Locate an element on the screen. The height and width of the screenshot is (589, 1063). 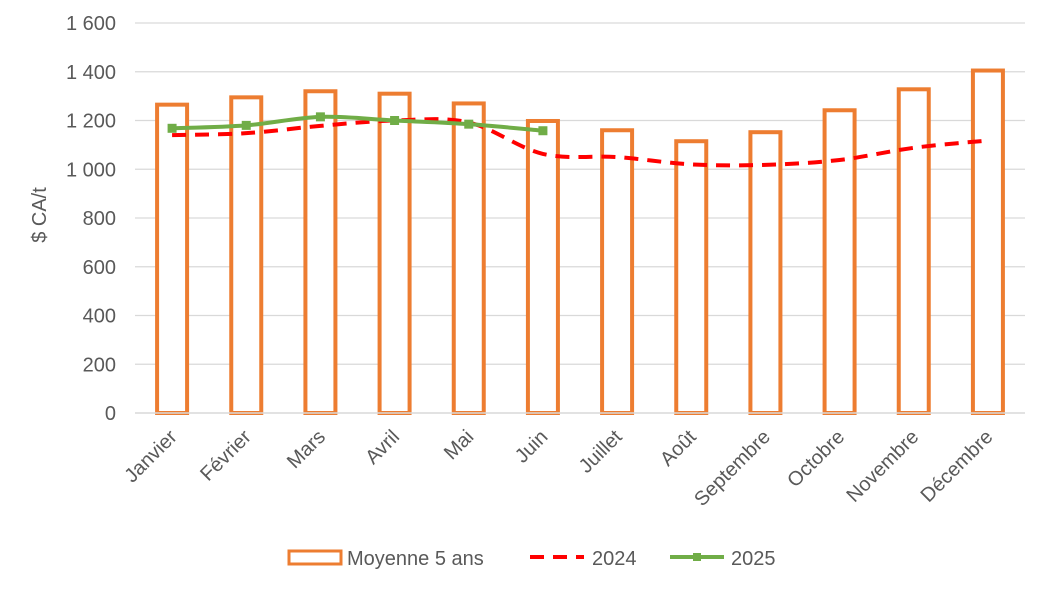
x-tick-label: Juin is located at coordinates (532, 447).